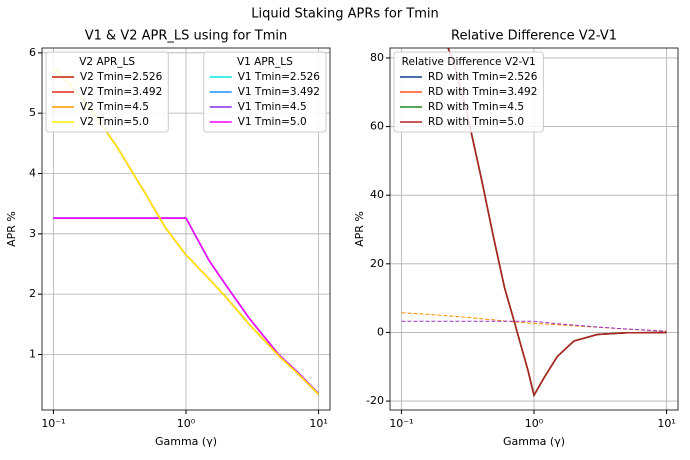 This screenshot has width=690, height=460. Describe the element at coordinates (107, 62) in the screenshot. I see `legend-title: V2 APR_LS` at that location.